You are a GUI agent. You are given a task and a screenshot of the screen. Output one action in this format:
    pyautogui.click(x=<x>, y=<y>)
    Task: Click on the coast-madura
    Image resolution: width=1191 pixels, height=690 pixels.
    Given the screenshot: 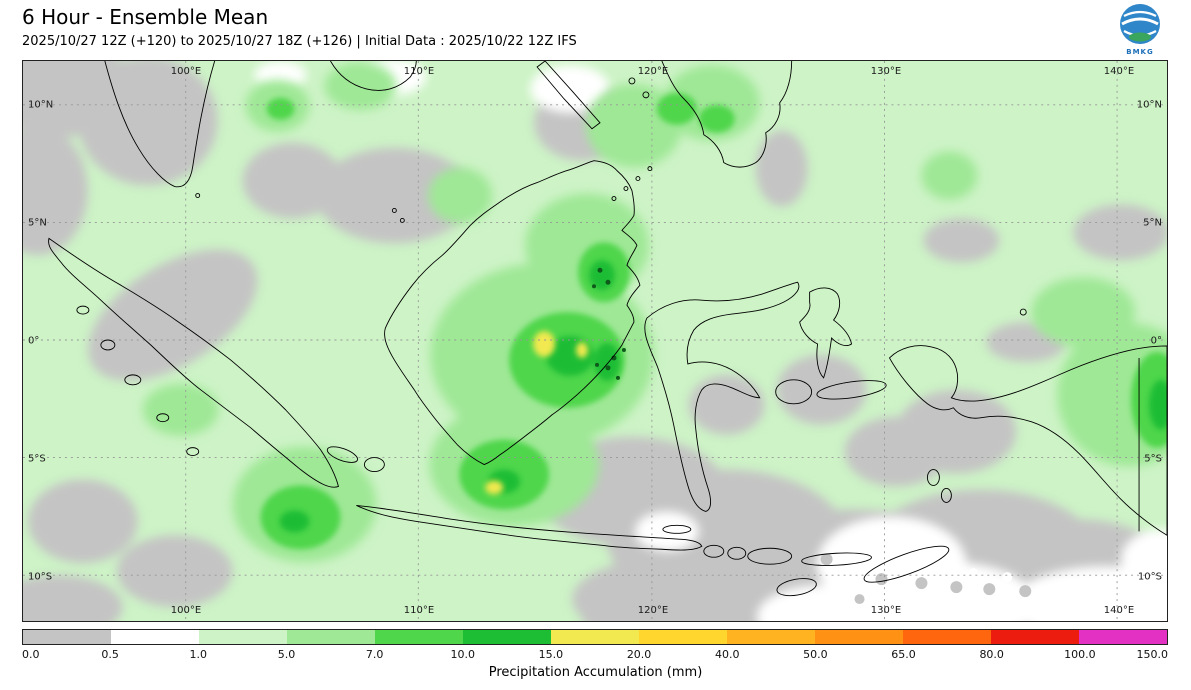 What is the action you would take?
    pyautogui.click(x=677, y=529)
    